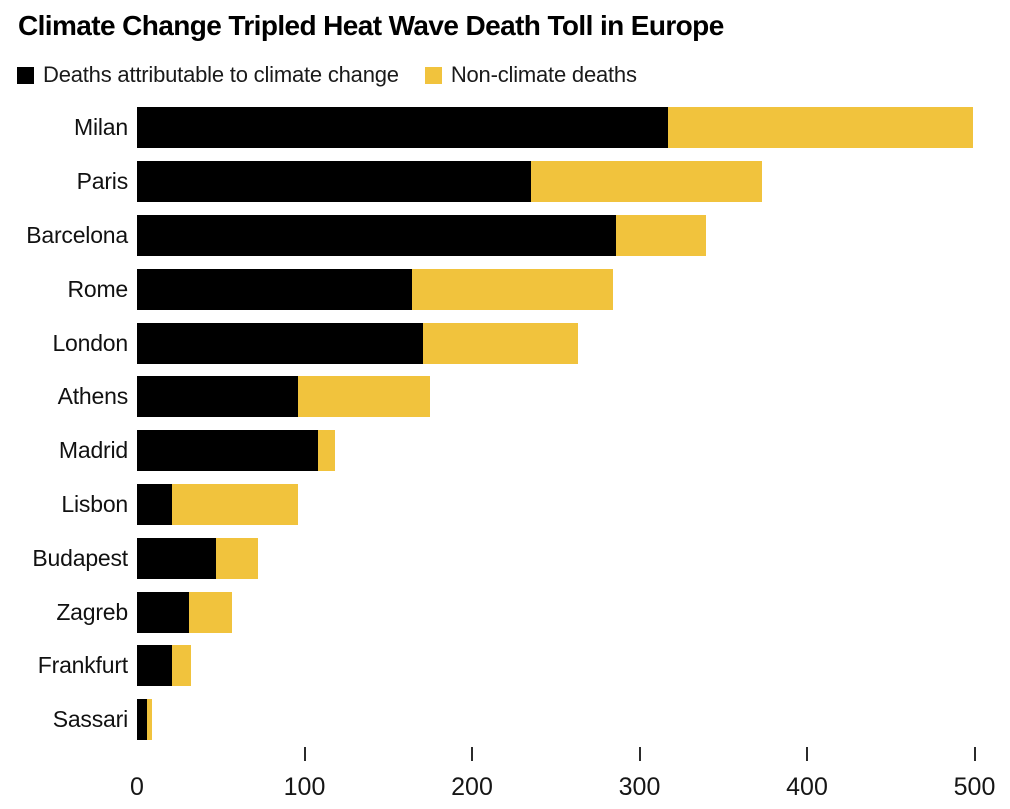 Image resolution: width=1010 pixels, height=809 pixels. I want to click on legend-swatch-climate, so click(25, 75).